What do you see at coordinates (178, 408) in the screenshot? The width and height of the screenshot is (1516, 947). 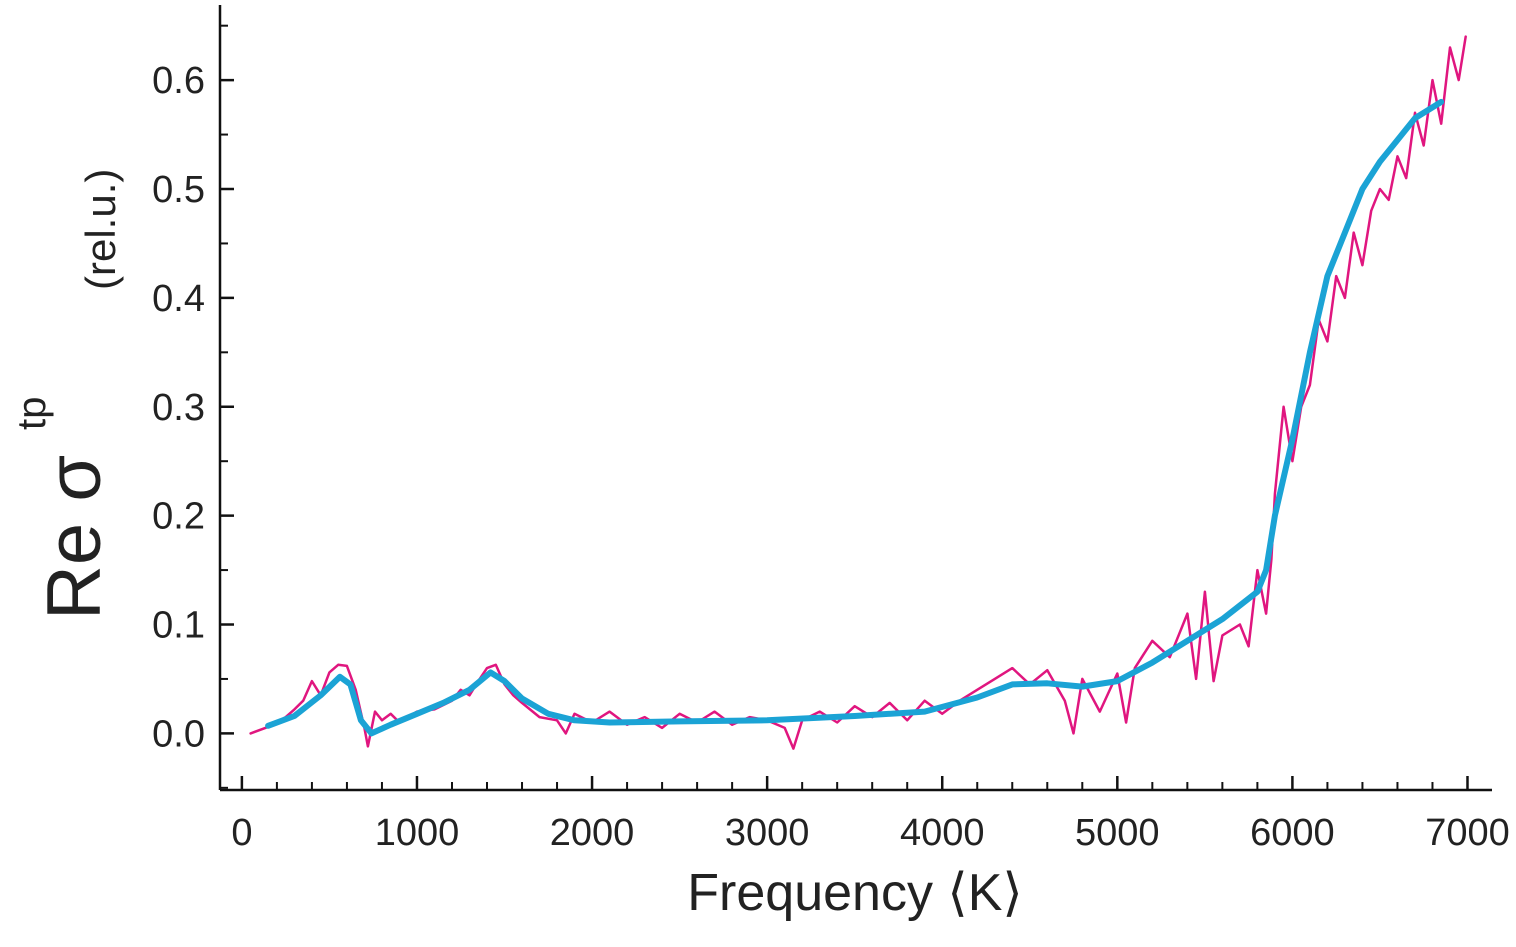 I see `y-tick-label: 0.3` at bounding box center [178, 408].